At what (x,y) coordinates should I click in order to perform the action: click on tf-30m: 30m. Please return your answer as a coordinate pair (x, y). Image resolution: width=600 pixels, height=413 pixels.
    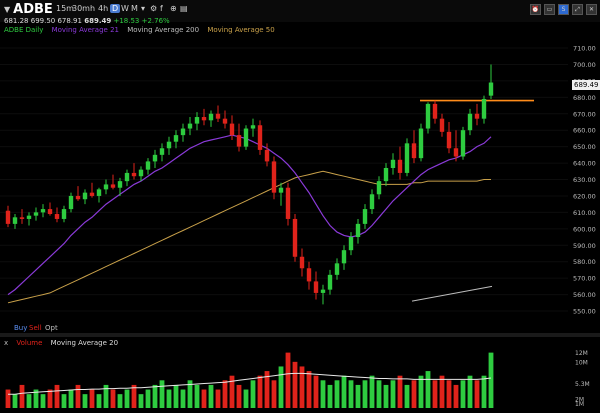
    Looking at the image, I should click on (81, 8).